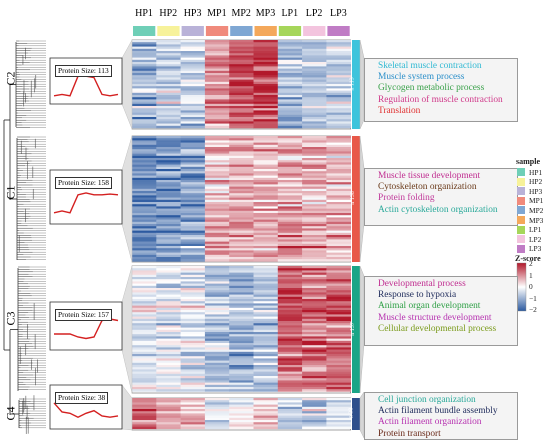 This screenshot has width=550, height=448. I want to click on left-connector-C1, so click(127, 199).